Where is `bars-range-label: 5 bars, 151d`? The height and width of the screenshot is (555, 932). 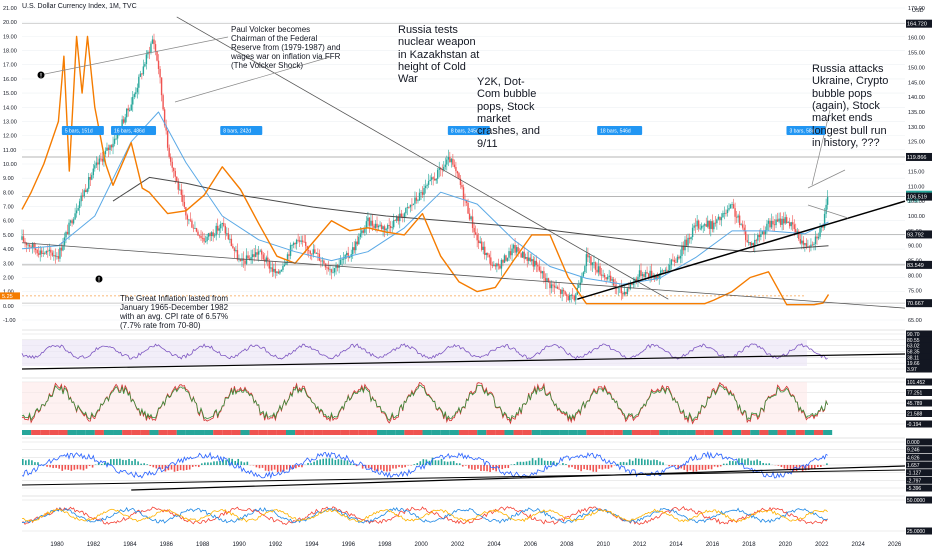
bars-range-label: 5 bars, 151d is located at coordinates (79, 132).